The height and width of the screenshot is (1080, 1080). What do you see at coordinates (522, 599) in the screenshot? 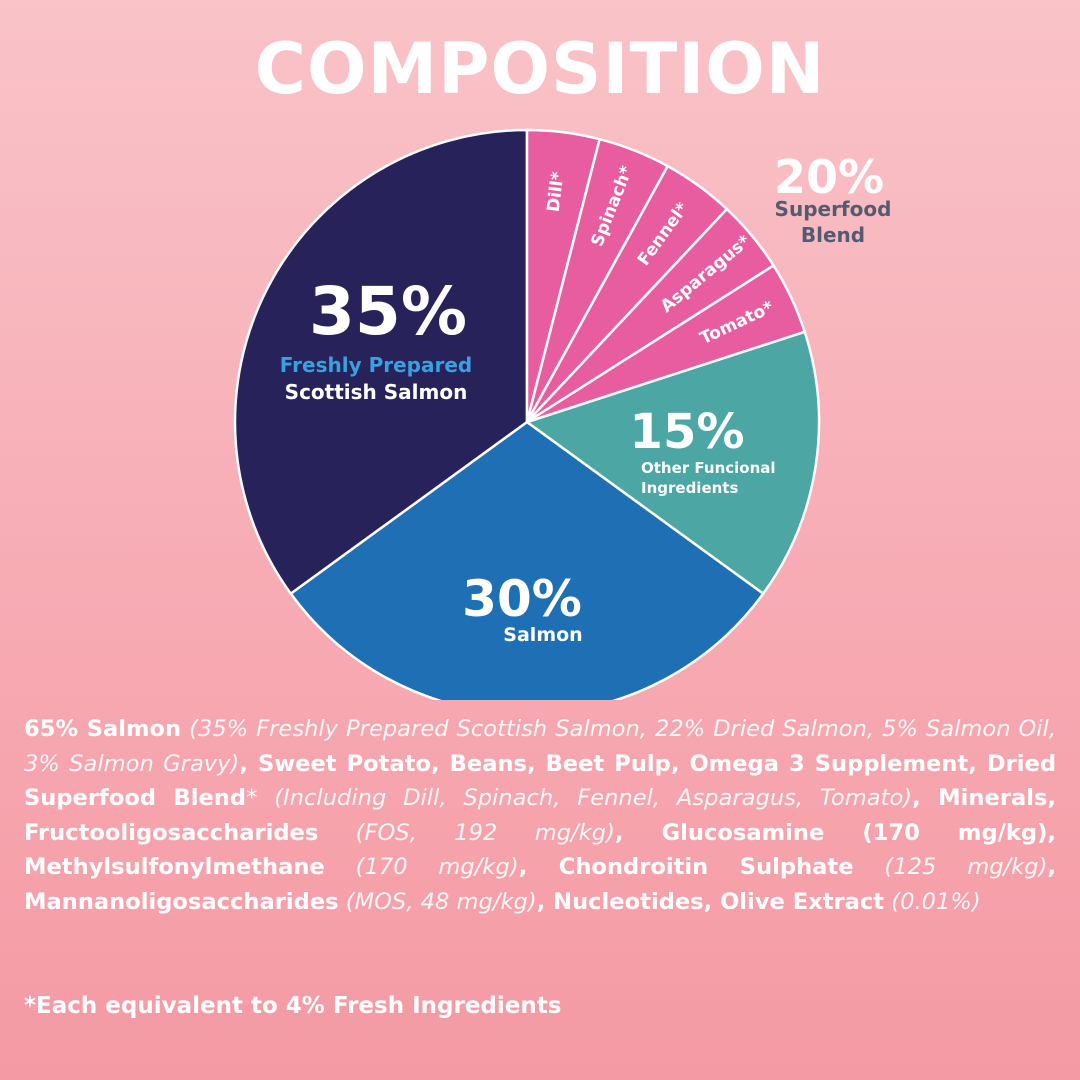
I see `percent-salmon: 30%` at bounding box center [522, 599].